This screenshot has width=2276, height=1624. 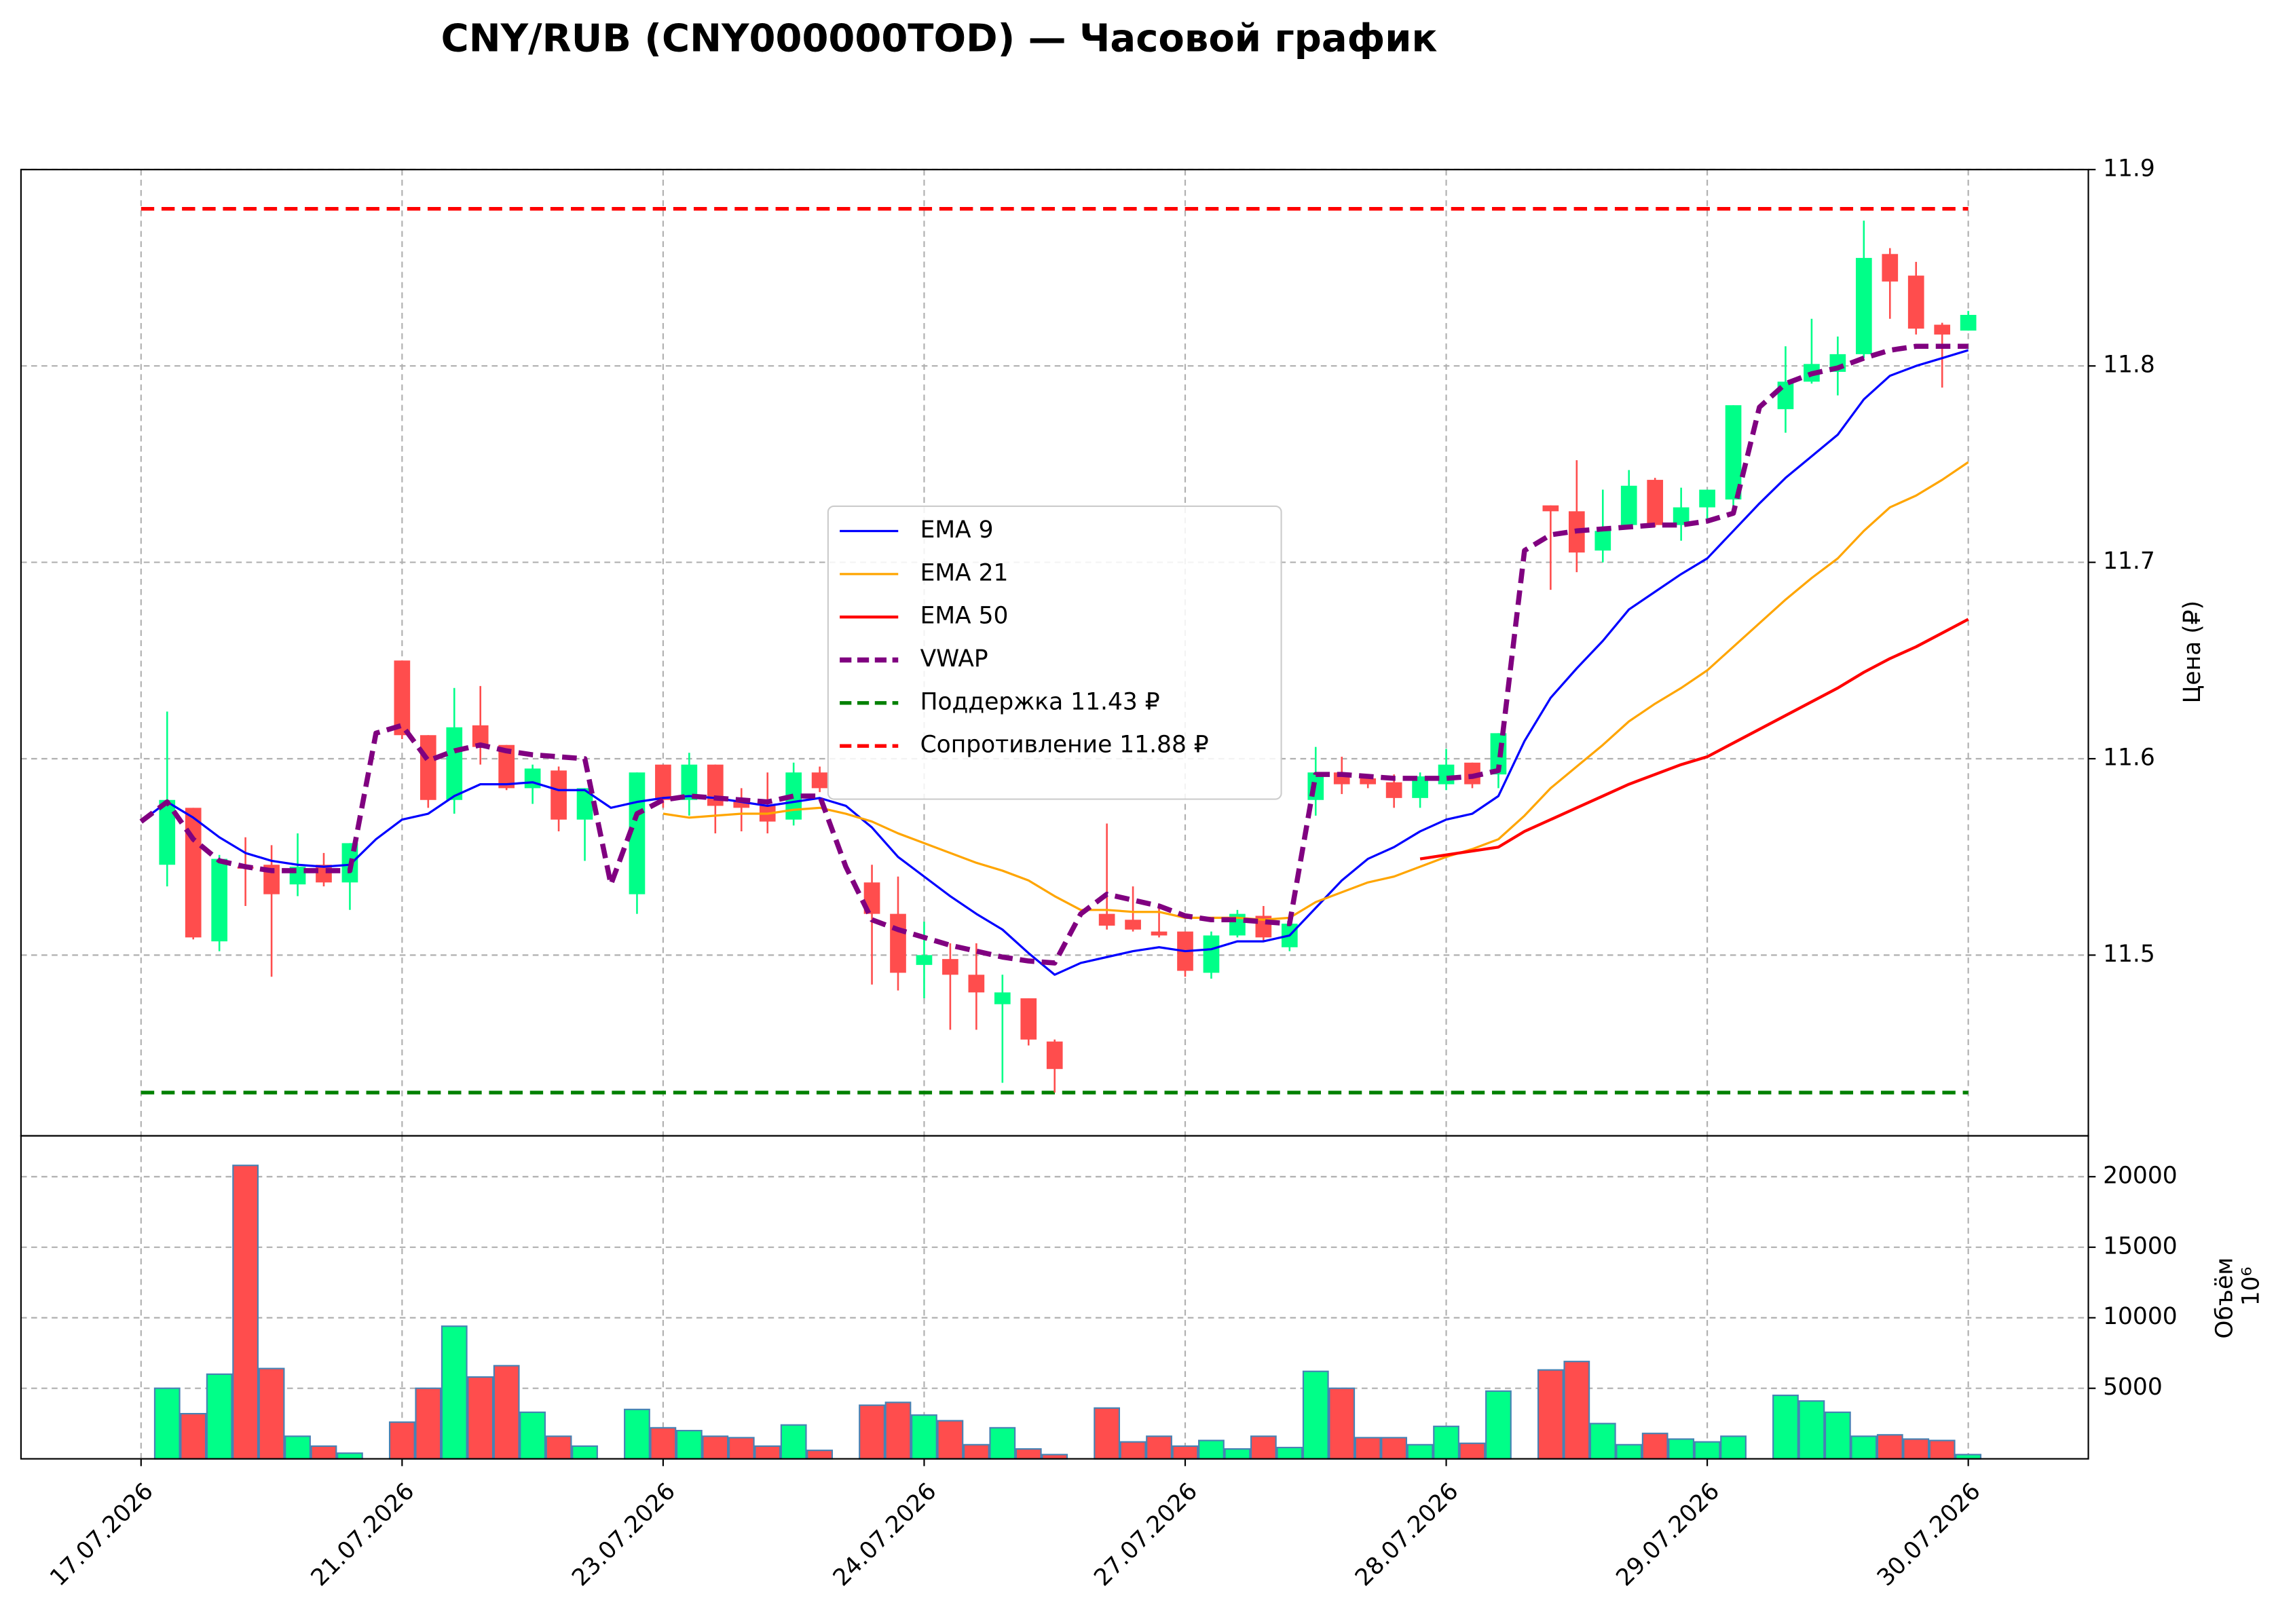 What do you see at coordinates (1694, 739) in the screenshot?
I see `indicator-line` at bounding box center [1694, 739].